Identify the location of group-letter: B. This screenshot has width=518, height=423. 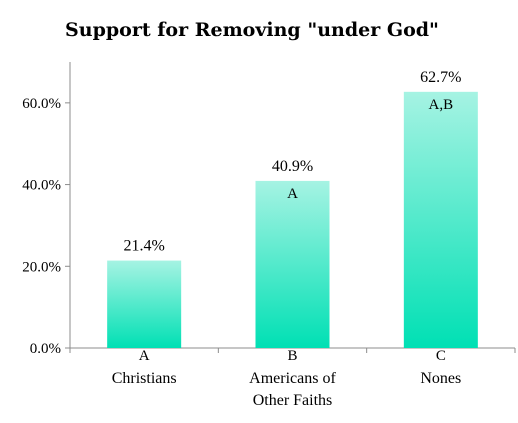
(292, 356).